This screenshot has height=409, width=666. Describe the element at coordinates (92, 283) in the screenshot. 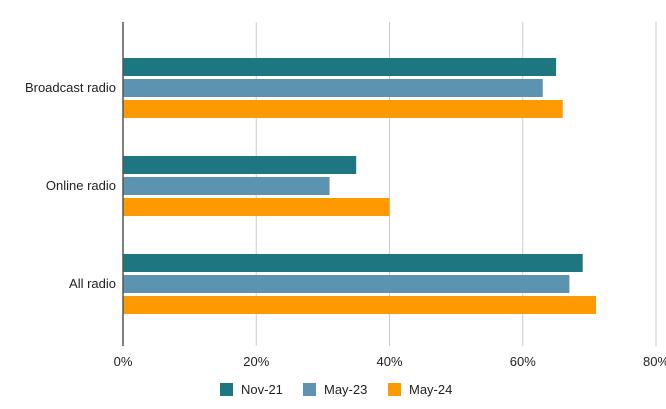

I see `category-label: All radio` at that location.